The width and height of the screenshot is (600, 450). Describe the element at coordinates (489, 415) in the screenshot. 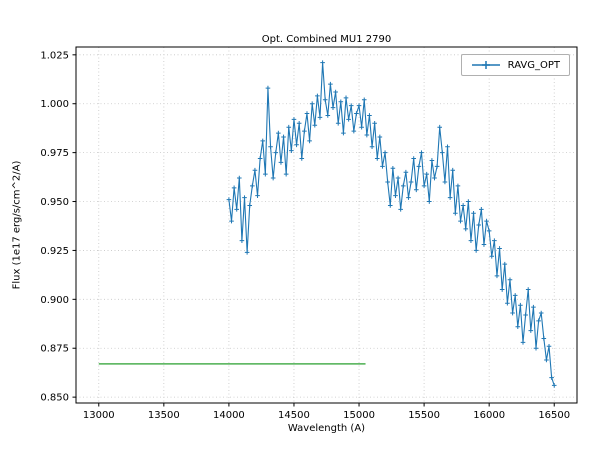

I see `x-tick-label: 16000` at that location.